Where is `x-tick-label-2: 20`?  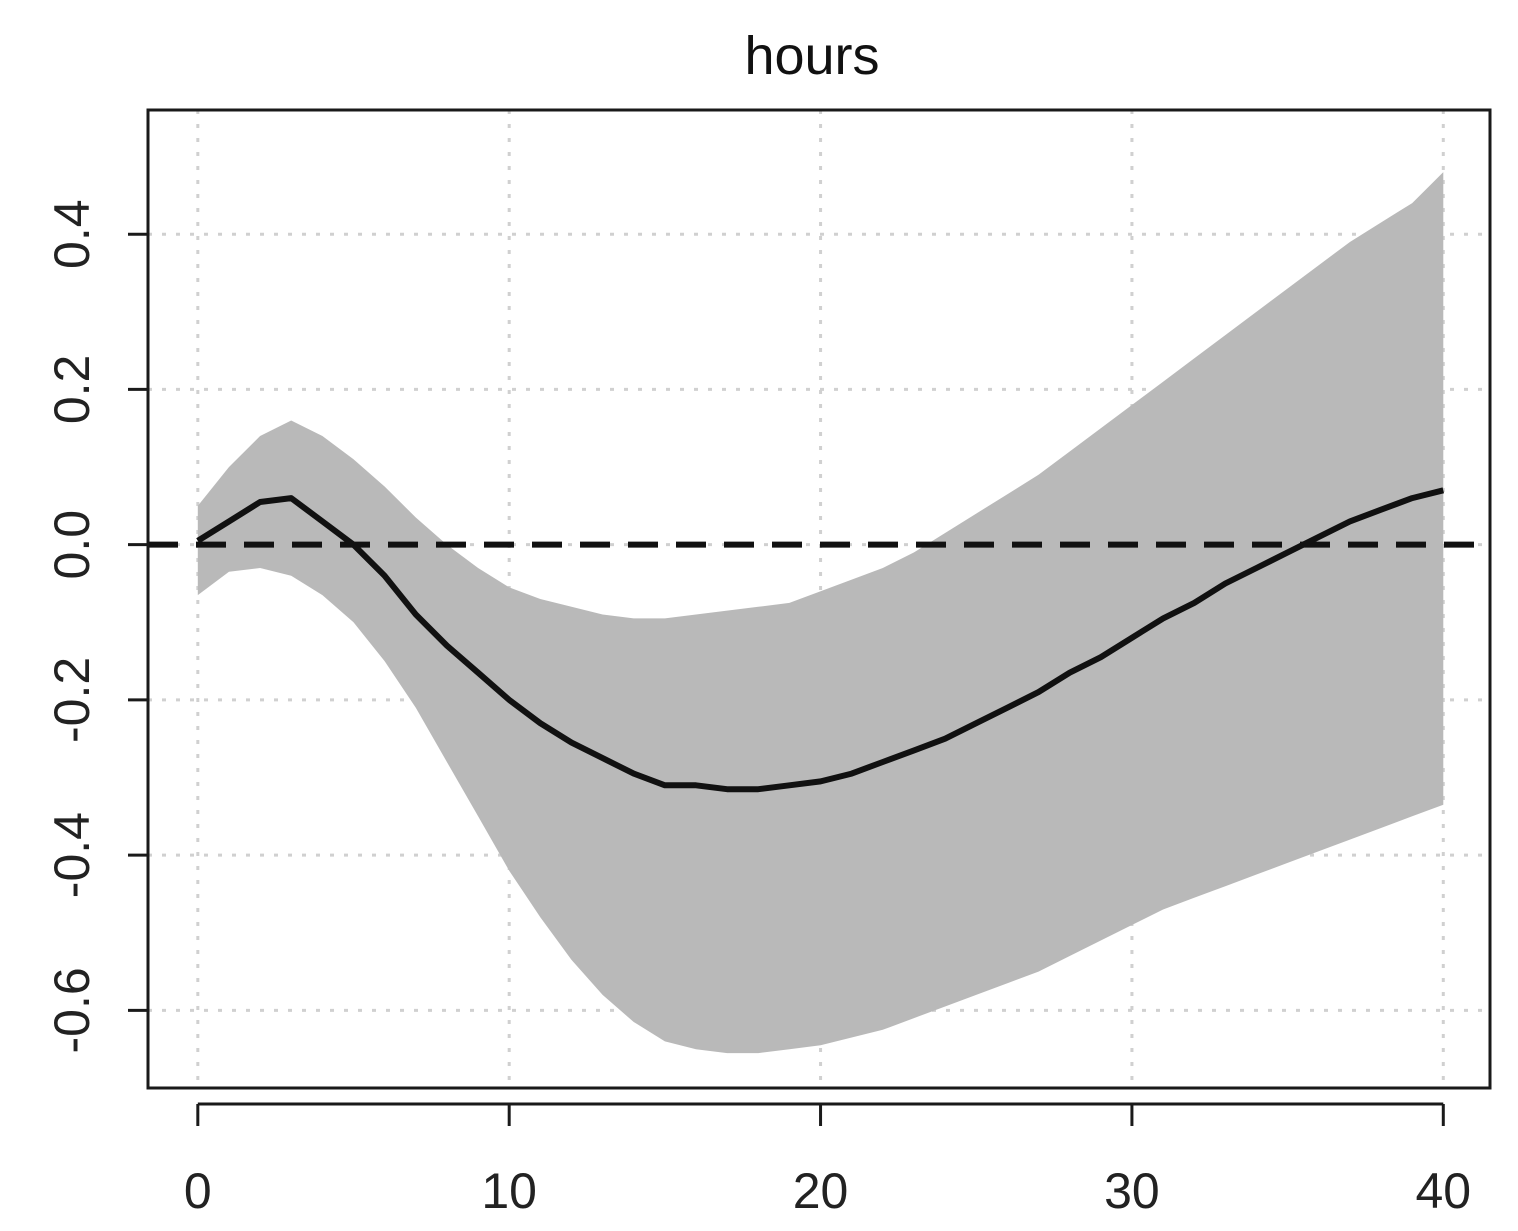
x-tick-label-2: 20 is located at coordinates (821, 1191).